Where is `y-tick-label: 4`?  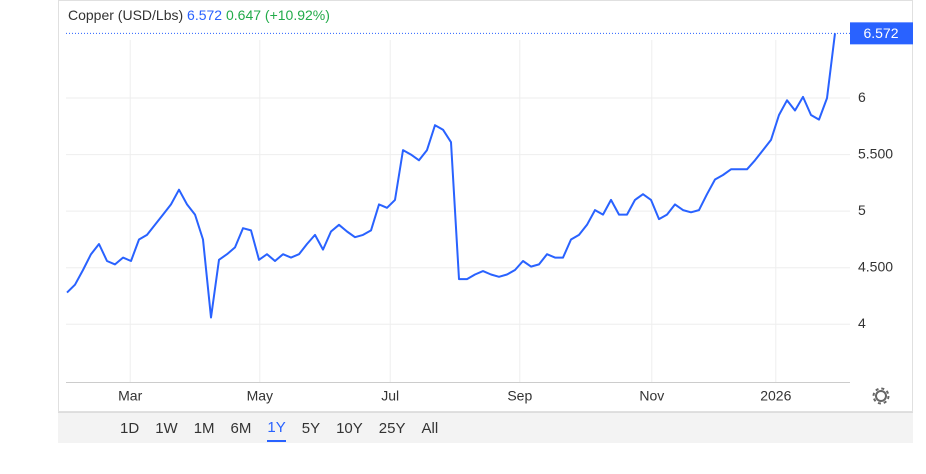 y-tick-label: 4 is located at coordinates (862, 323).